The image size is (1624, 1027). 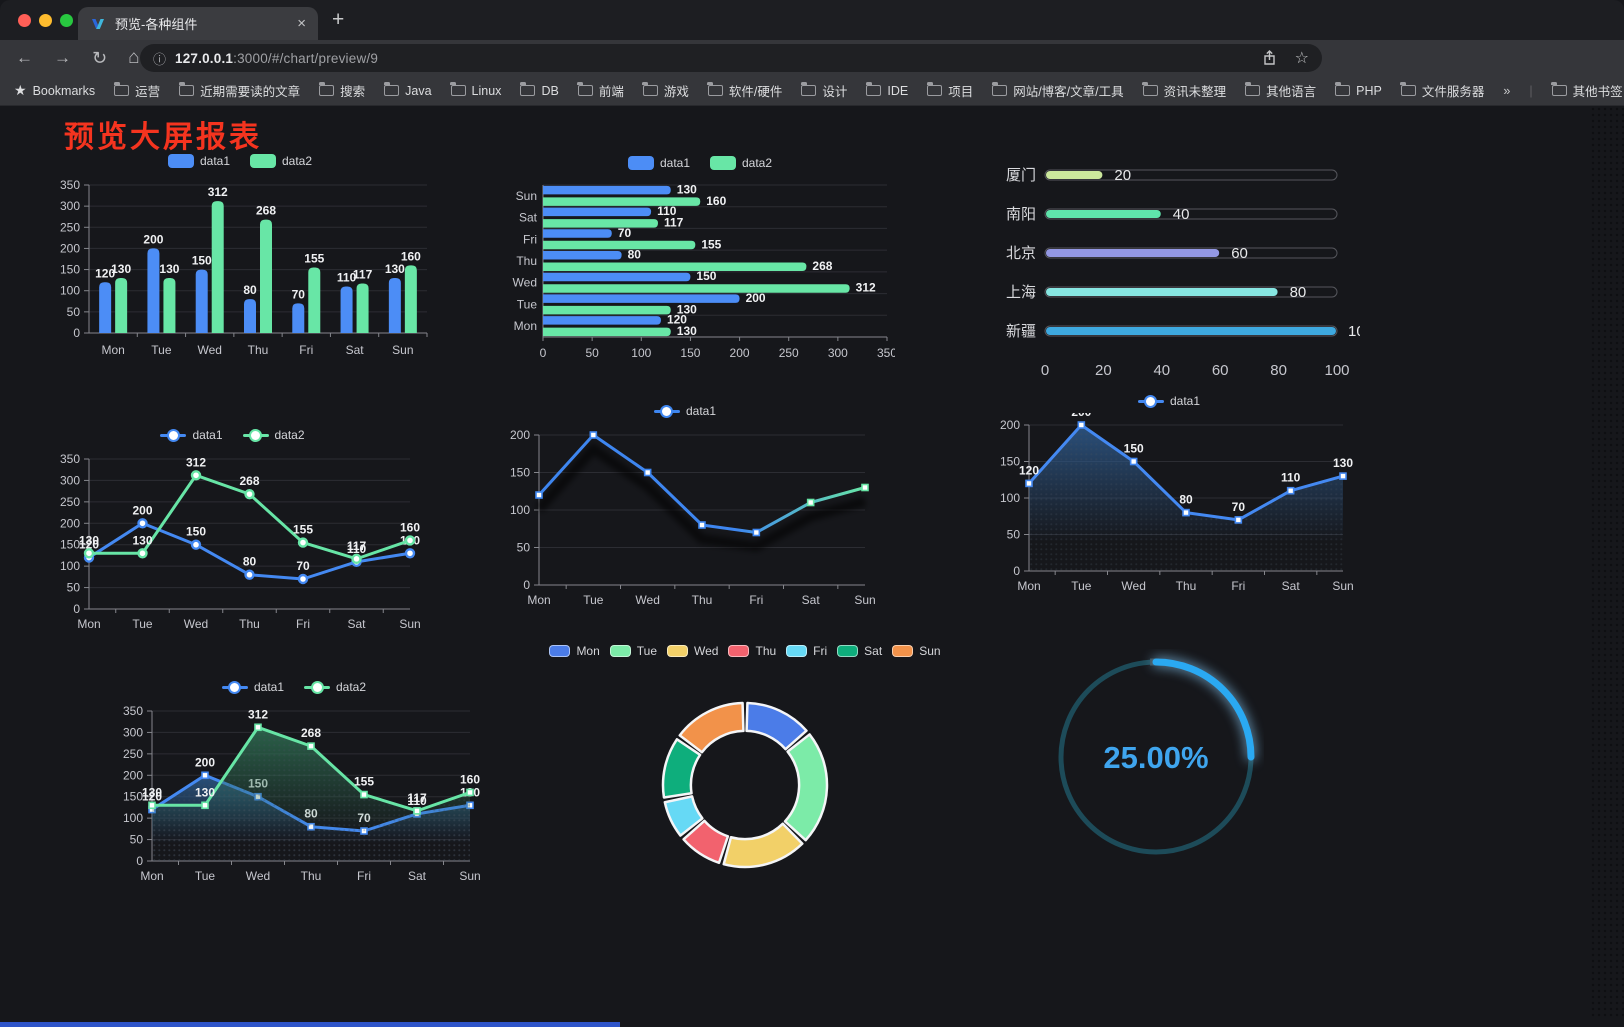 What do you see at coordinates (1301, 58) in the screenshot?
I see `bookmark-star-icon: ☆` at bounding box center [1301, 58].